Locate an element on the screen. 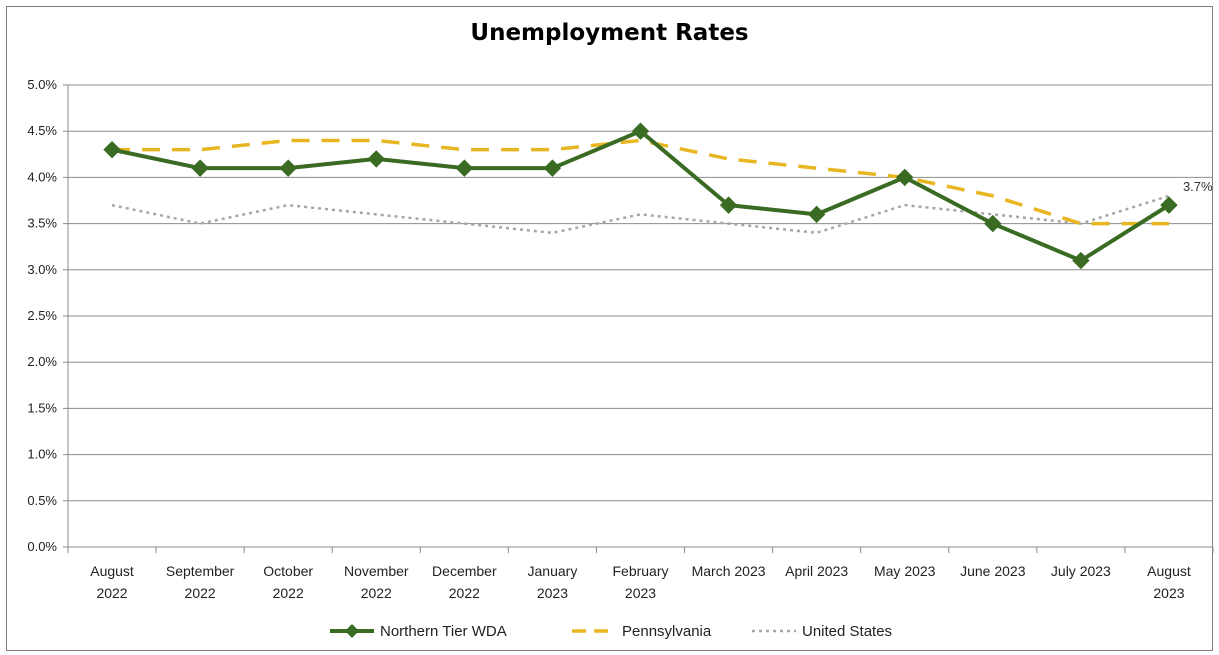  x-tick-label: December 2022 is located at coordinates (464, 582).